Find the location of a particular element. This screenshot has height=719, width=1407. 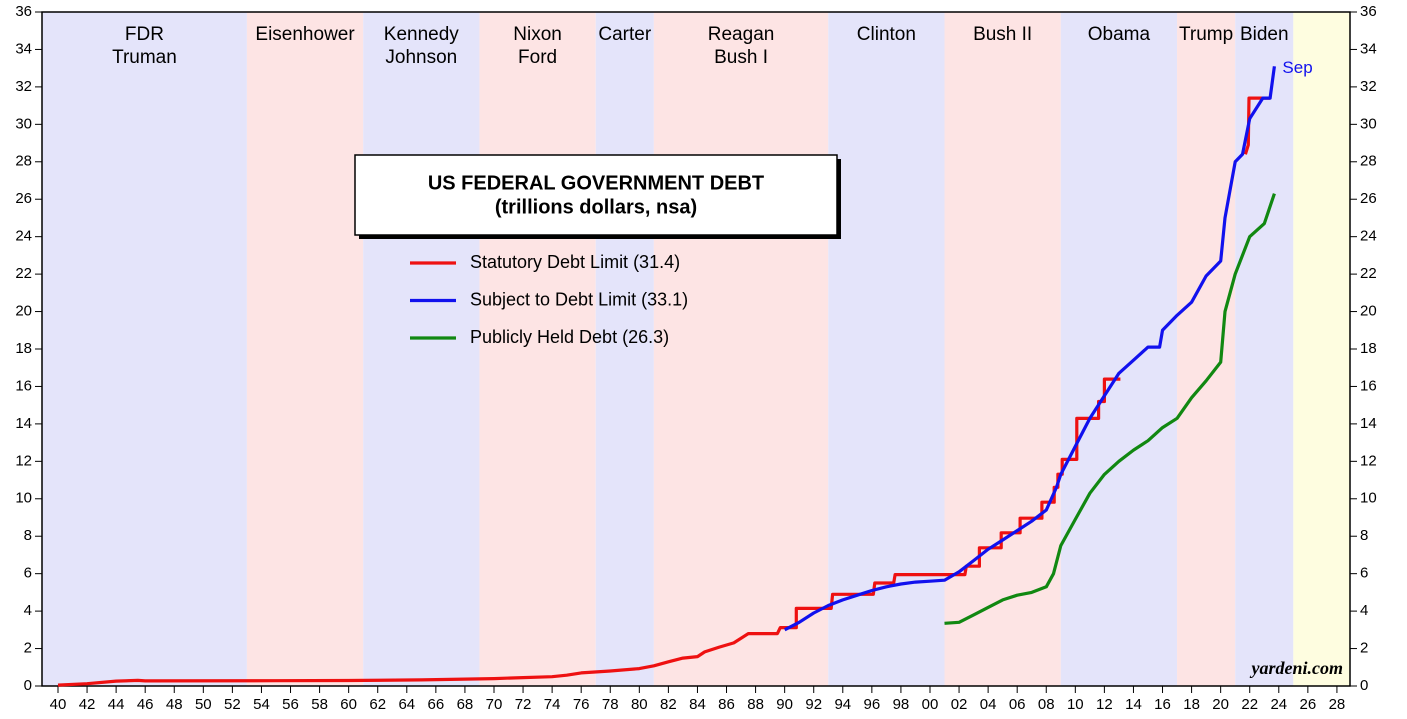

y2-tick-label: 14 is located at coordinates (1368, 423).